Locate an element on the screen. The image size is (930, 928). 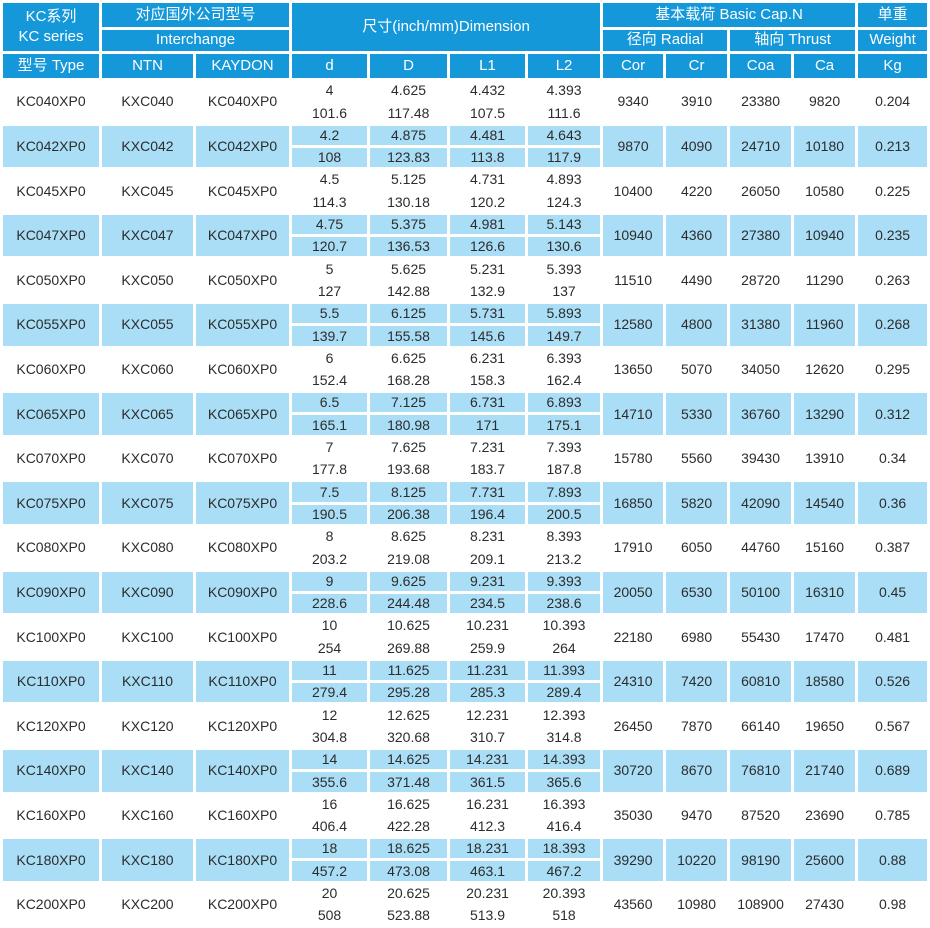
cell-coa: 76810 is located at coordinates (761, 770).